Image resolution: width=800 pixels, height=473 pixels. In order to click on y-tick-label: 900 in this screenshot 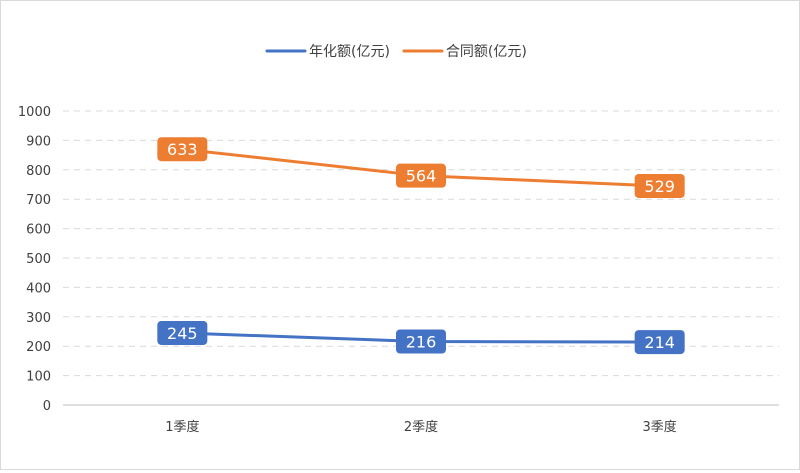, I will do `click(38, 141)`.